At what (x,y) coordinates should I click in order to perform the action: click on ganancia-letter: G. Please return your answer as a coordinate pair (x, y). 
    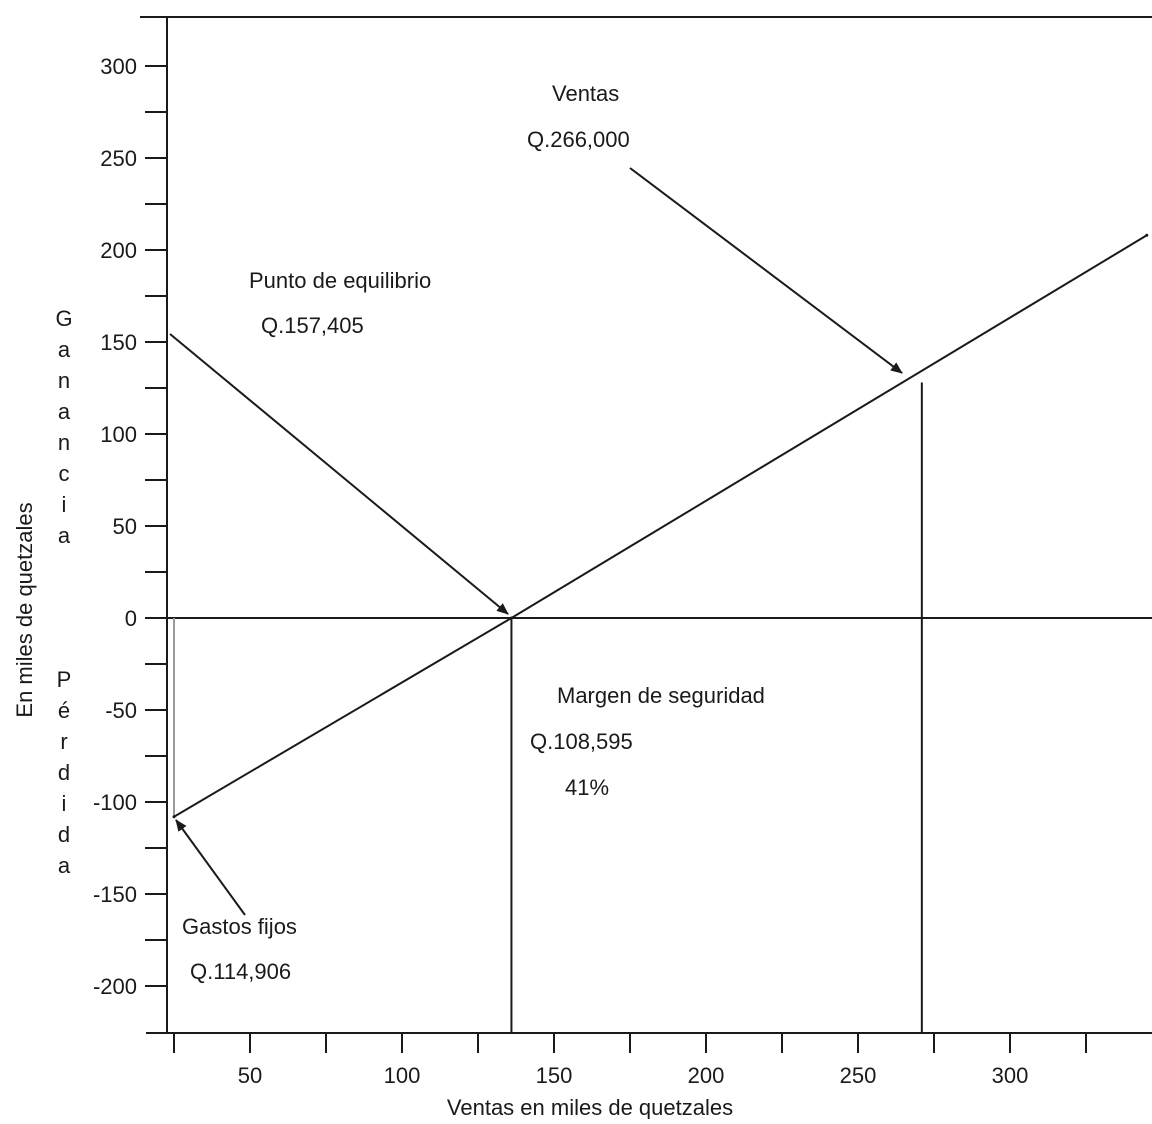
    Looking at the image, I should click on (63, 318).